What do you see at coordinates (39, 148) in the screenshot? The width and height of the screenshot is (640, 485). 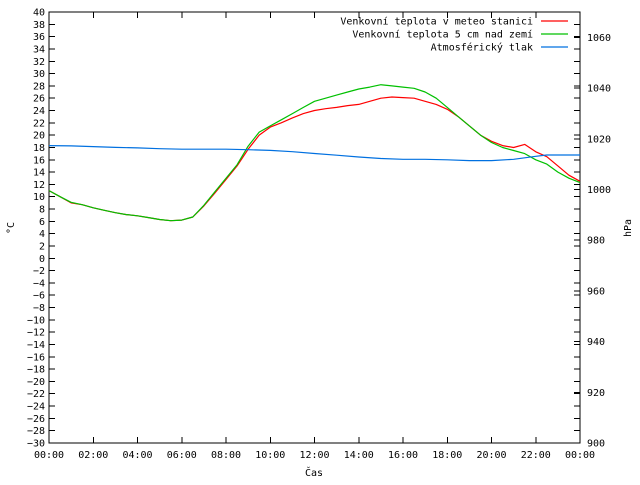 I see `y-tick-label: 18` at bounding box center [39, 148].